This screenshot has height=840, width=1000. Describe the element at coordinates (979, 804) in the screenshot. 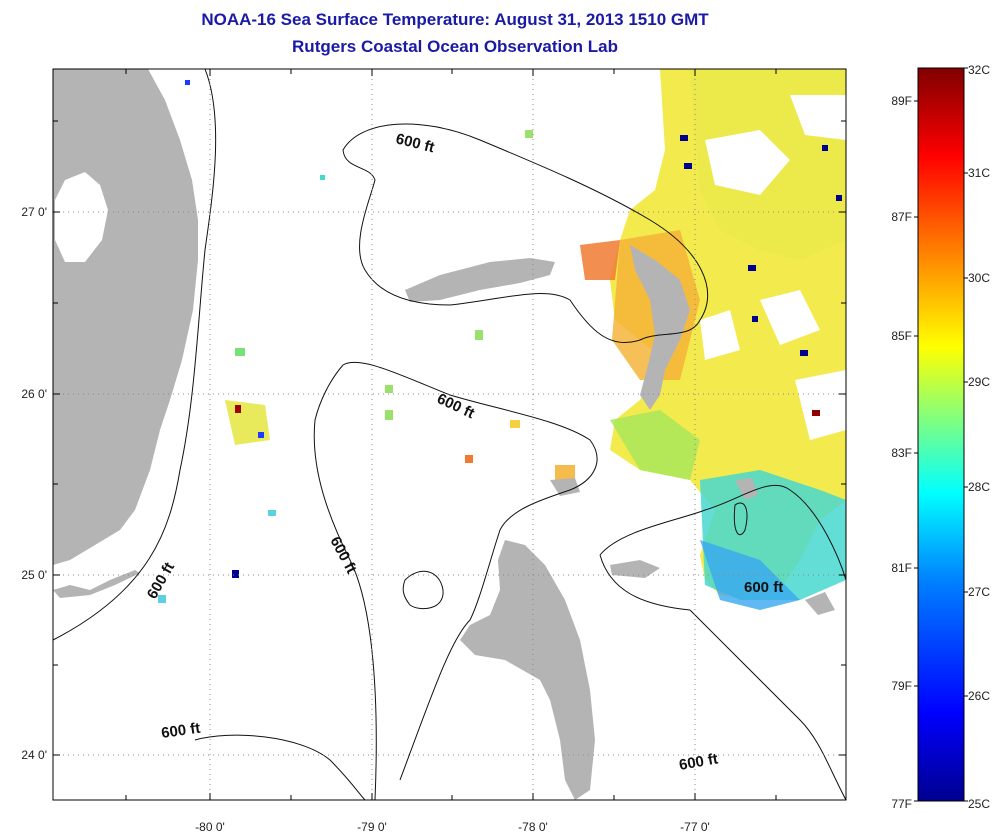

I see `colorbar-celsius-label: 25C` at that location.